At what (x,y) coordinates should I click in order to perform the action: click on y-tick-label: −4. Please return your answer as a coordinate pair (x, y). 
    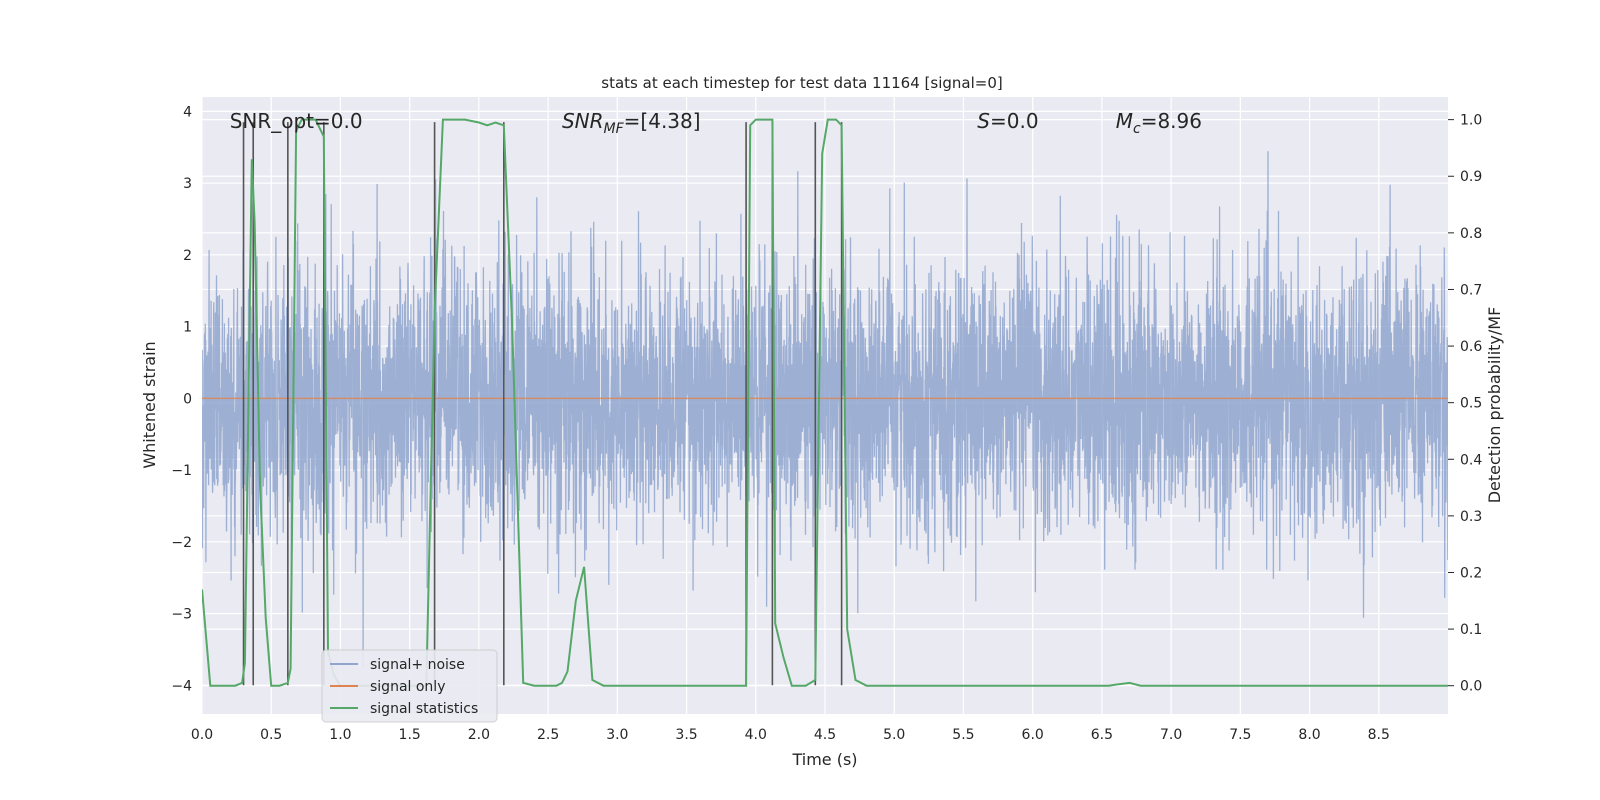
    Looking at the image, I should click on (181, 686).